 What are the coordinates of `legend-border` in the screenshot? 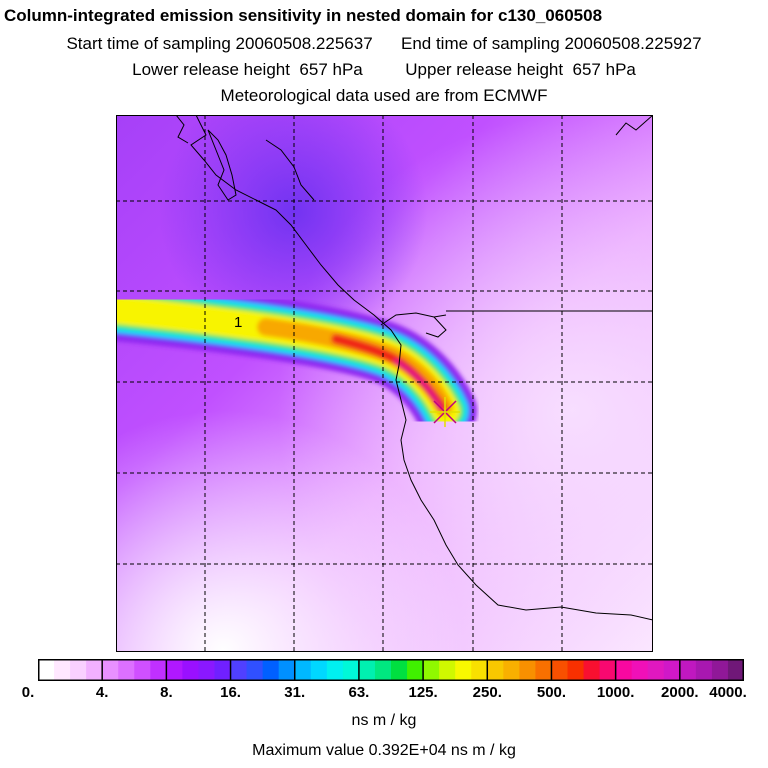 It's located at (391, 670).